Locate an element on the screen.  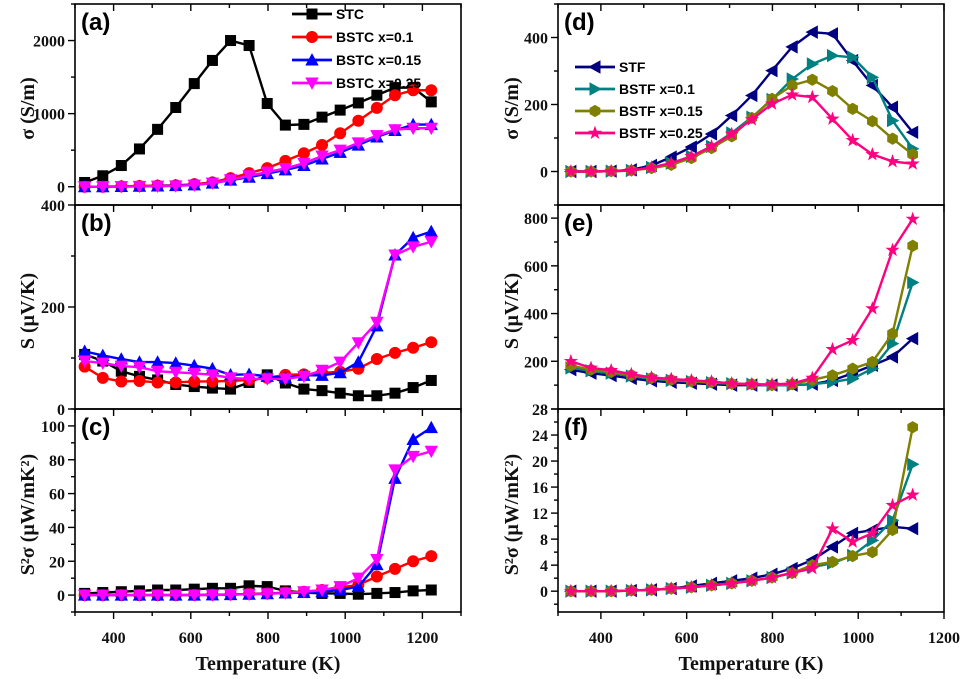
x-axis-title-left: Temperature (K) is located at coordinates (268, 664).